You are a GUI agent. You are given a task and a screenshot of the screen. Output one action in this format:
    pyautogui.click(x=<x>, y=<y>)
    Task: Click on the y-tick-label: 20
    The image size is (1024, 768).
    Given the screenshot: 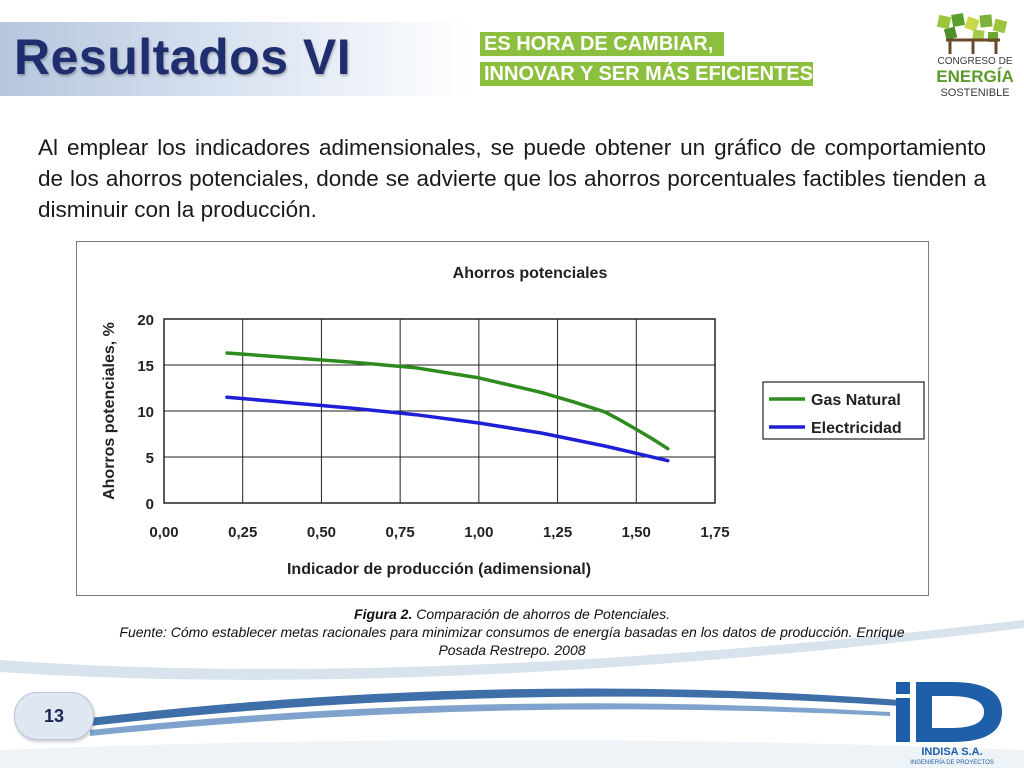 What is the action you would take?
    pyautogui.click(x=145, y=320)
    